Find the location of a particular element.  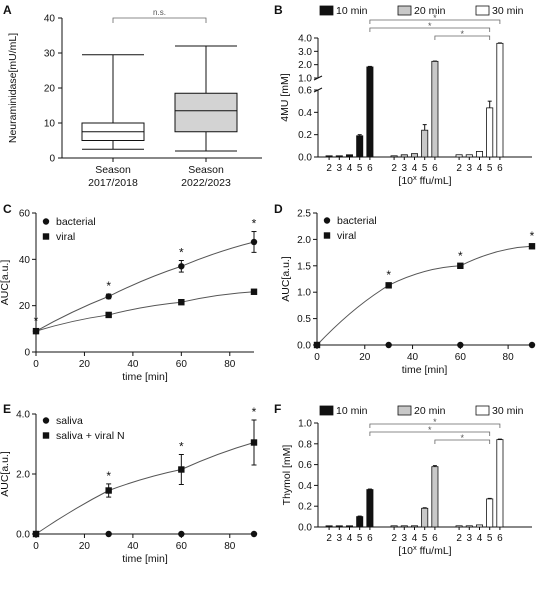

x-axis-label: [10x ffu/mL] is located at coordinates (424, 180).